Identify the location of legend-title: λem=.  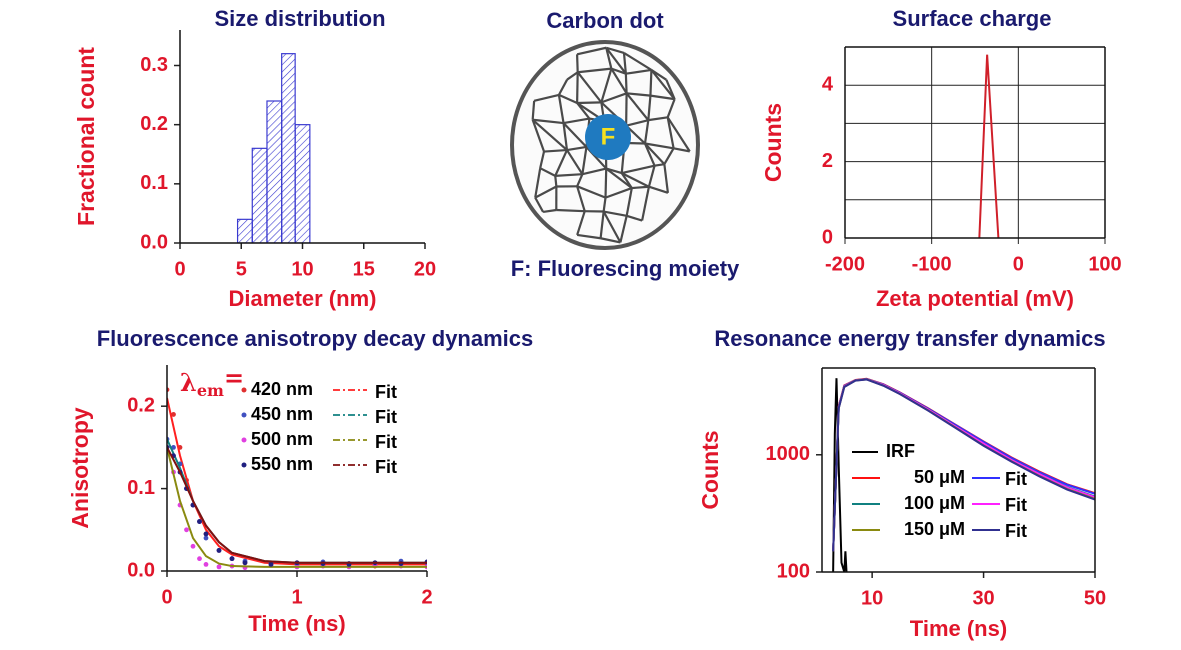
(212, 381).